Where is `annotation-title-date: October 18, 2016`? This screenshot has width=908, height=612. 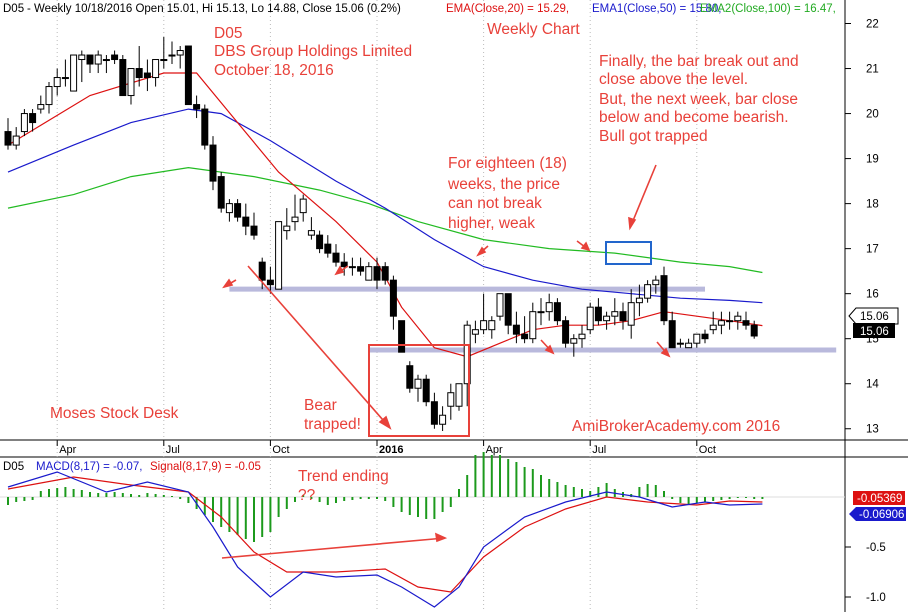
annotation-title-date: October 18, 2016 is located at coordinates (274, 70).